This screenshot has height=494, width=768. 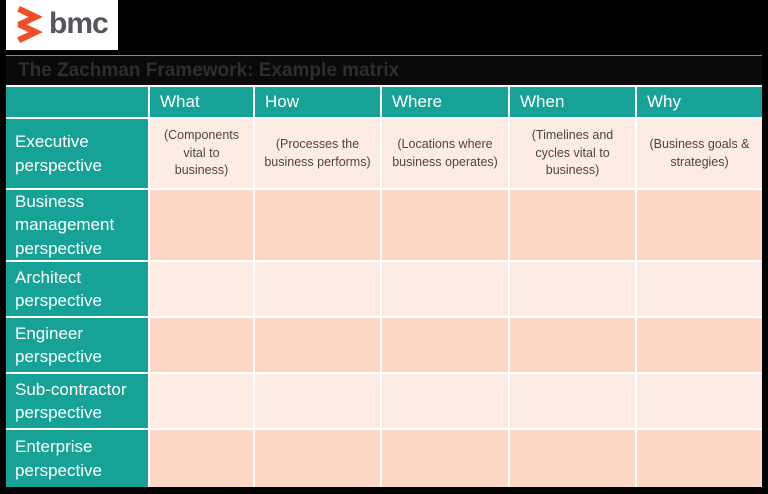 I want to click on bmc-logo-plate: bmc, so click(x=62, y=25).